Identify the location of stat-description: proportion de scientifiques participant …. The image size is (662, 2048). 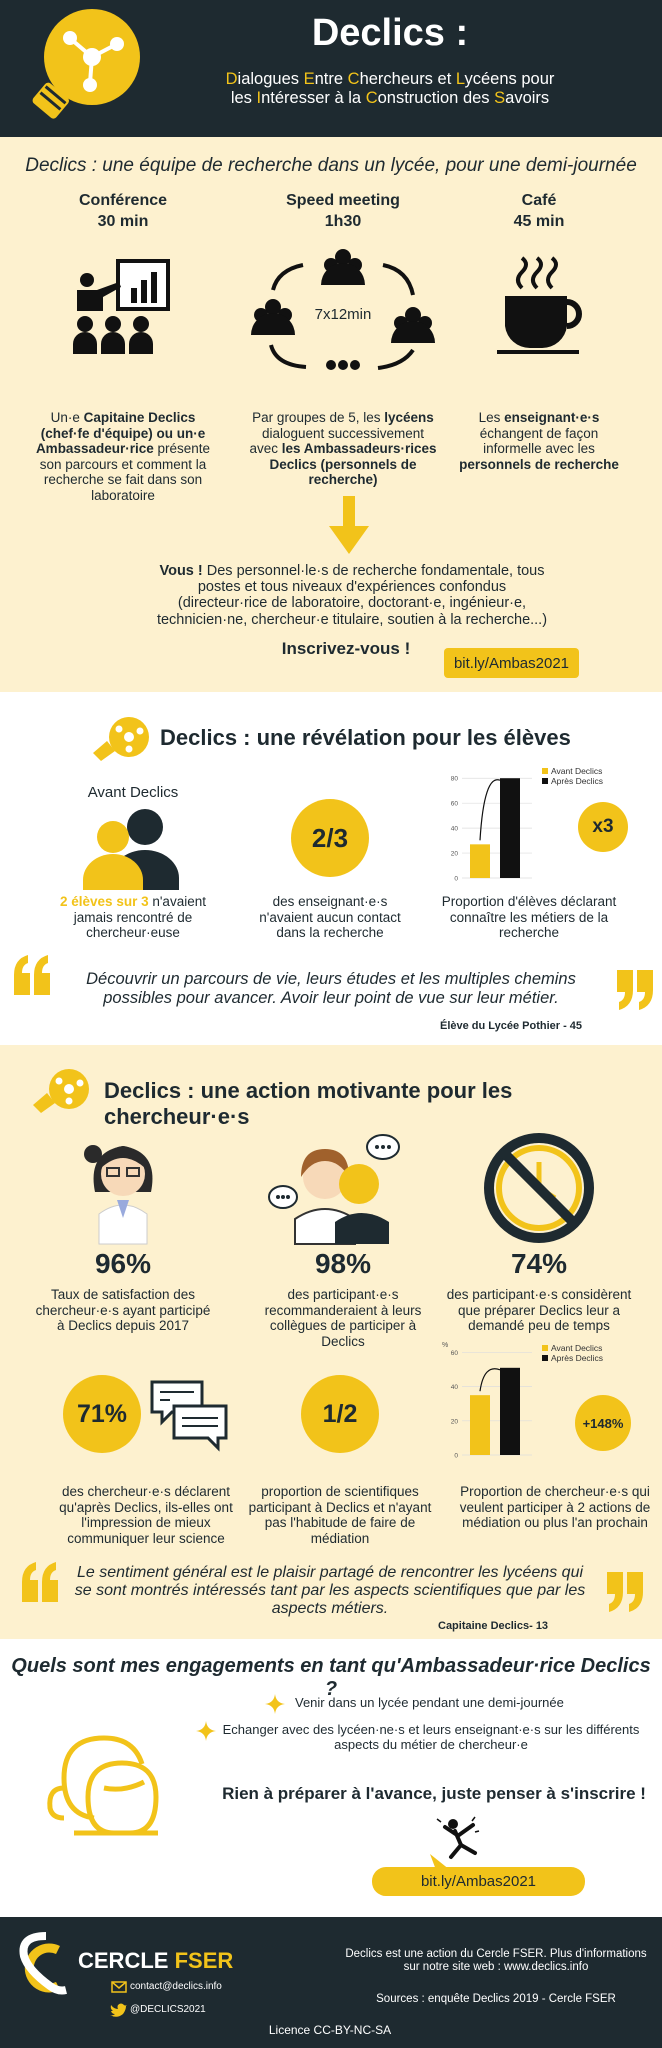
(340, 1515).